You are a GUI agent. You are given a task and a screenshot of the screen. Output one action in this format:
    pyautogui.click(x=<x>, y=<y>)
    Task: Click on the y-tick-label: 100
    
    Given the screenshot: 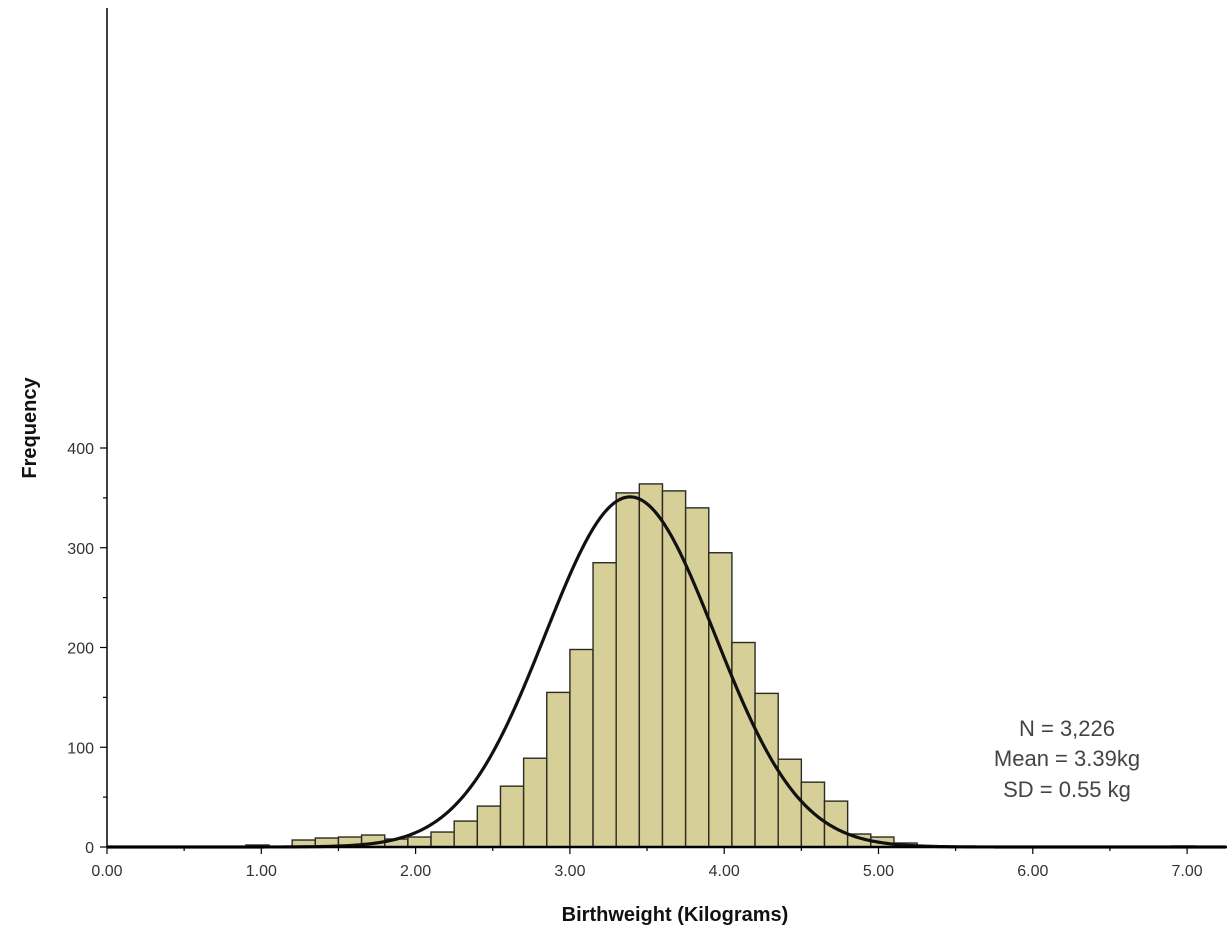 What is the action you would take?
    pyautogui.click(x=80, y=748)
    